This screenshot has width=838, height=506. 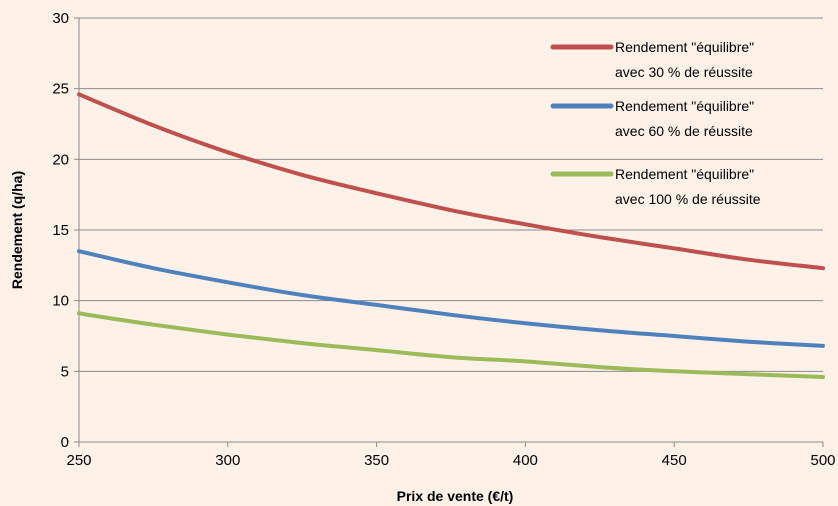 What do you see at coordinates (65, 442) in the screenshot?
I see `y-tick-label-0: 0` at bounding box center [65, 442].